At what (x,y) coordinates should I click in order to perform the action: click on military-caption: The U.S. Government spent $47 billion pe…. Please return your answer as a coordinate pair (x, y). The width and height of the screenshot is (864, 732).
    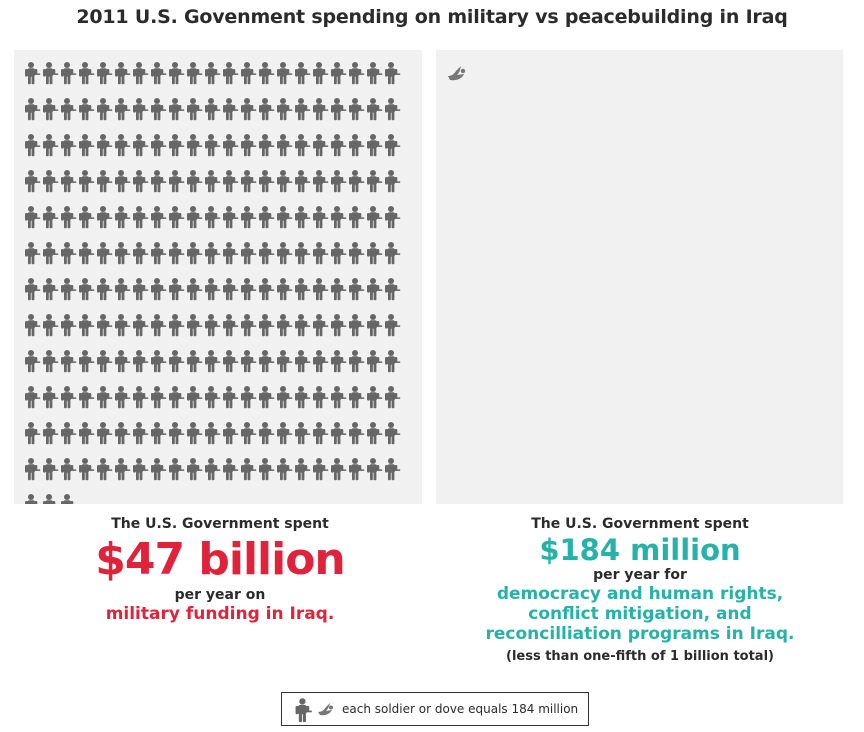
    Looking at the image, I should click on (220, 569).